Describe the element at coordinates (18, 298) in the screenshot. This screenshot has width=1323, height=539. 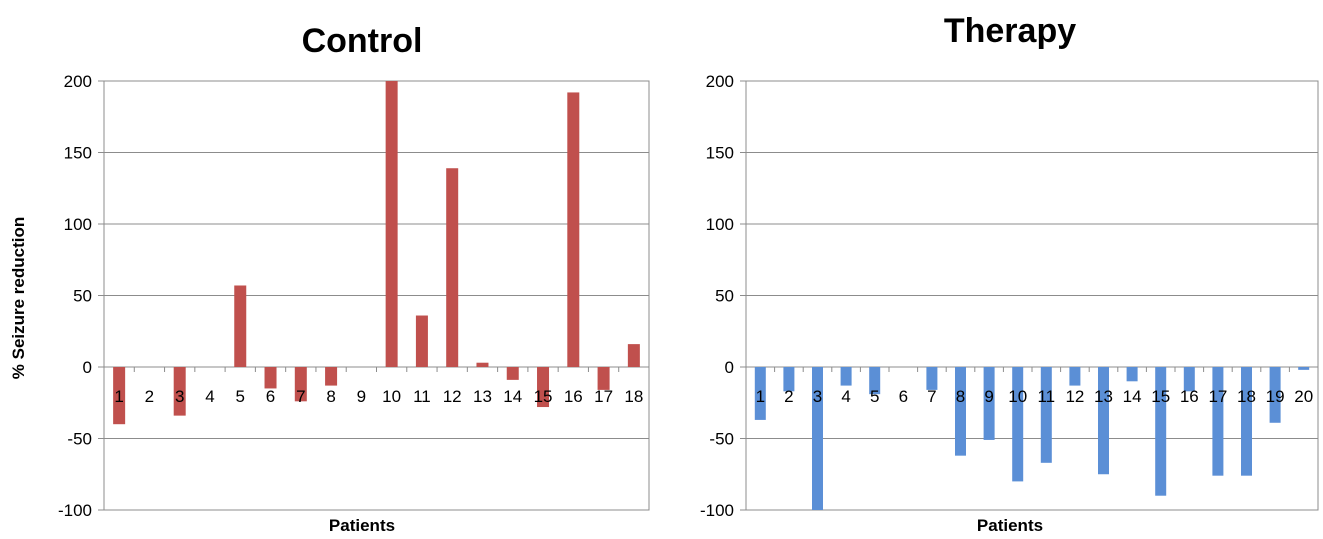
I see `y-axis-label: % Seizure reduction` at that location.